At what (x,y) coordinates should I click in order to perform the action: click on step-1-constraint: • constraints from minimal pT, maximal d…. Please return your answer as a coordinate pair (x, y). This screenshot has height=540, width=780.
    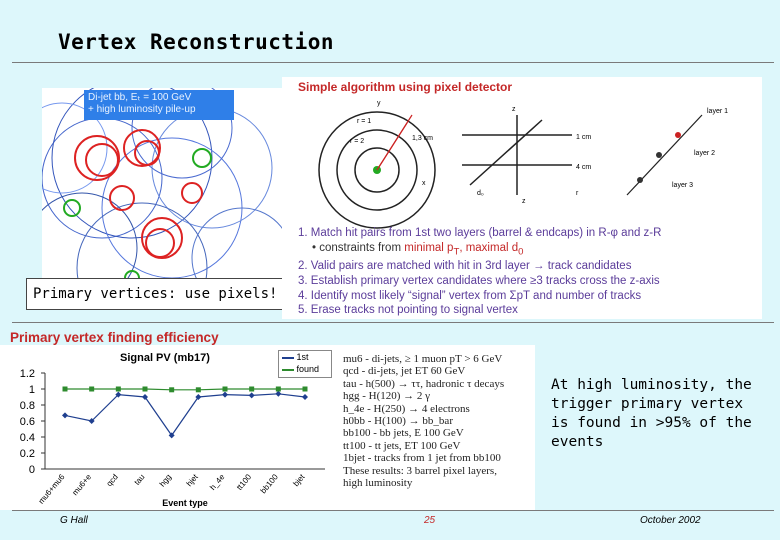
    Looking at the image, I should click on (529, 250).